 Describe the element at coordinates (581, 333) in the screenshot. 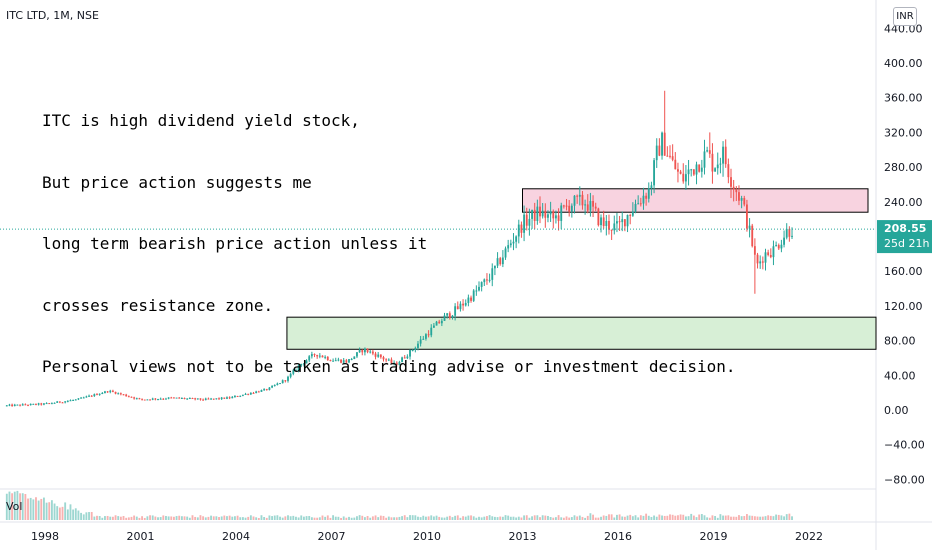

I see `support-zone` at that location.